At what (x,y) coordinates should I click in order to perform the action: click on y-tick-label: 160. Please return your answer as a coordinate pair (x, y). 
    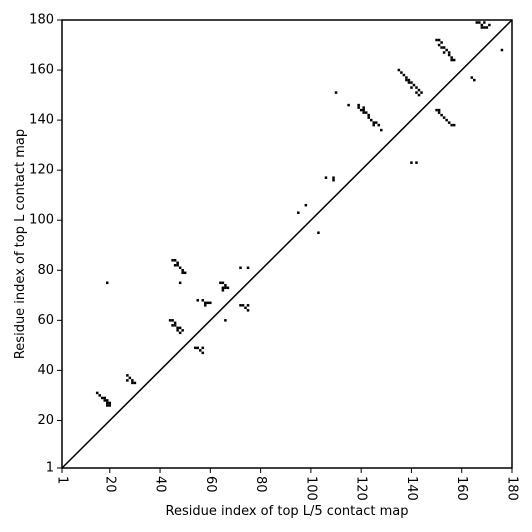
    Looking at the image, I should click on (41, 70).